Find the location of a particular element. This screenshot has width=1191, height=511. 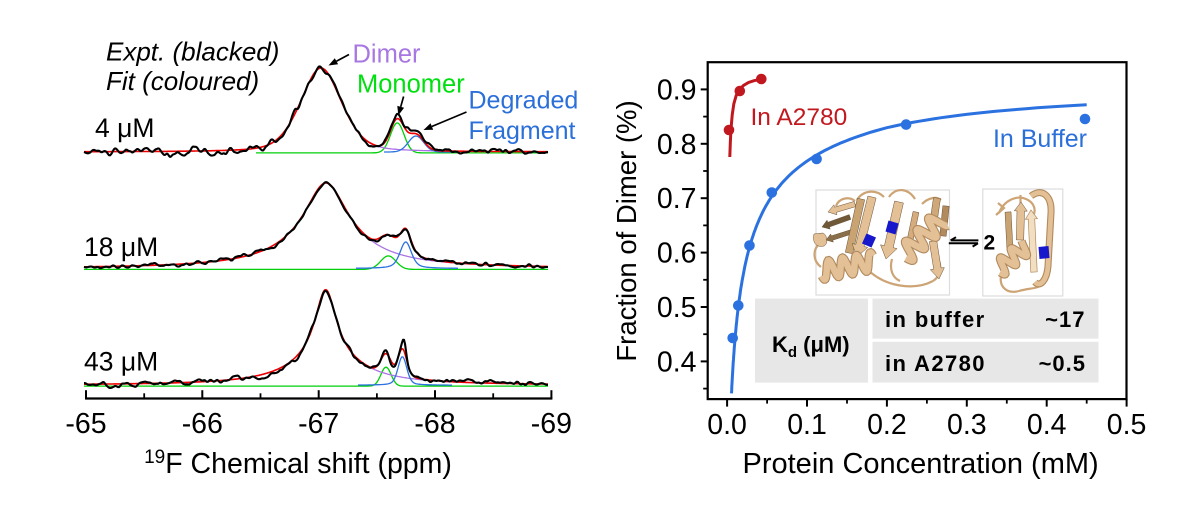

svg-text: ~17 is located at coordinates (1065, 319).